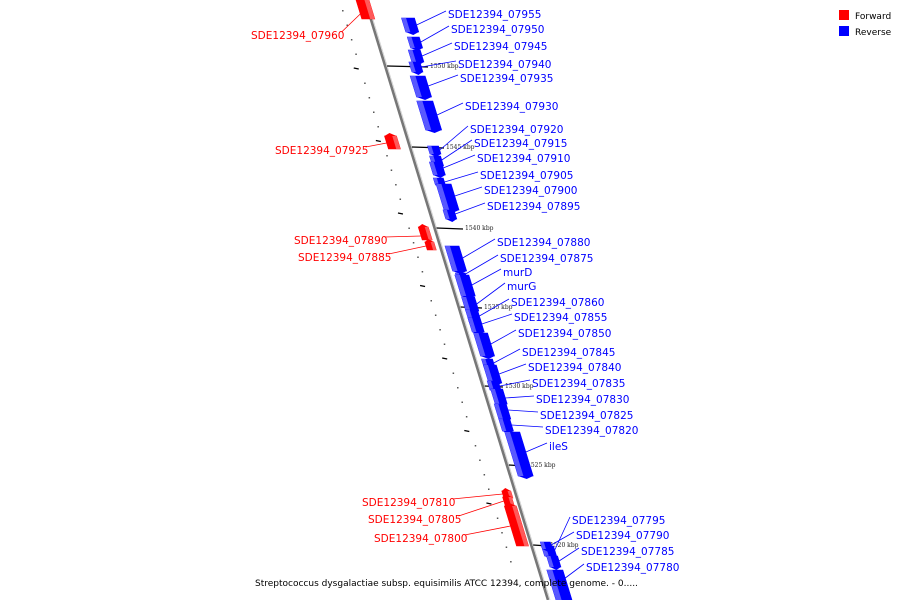 This screenshot has width=900, height=600. What do you see at coordinates (521, 287) in the screenshot?
I see `gene-label: murG` at bounding box center [521, 287].